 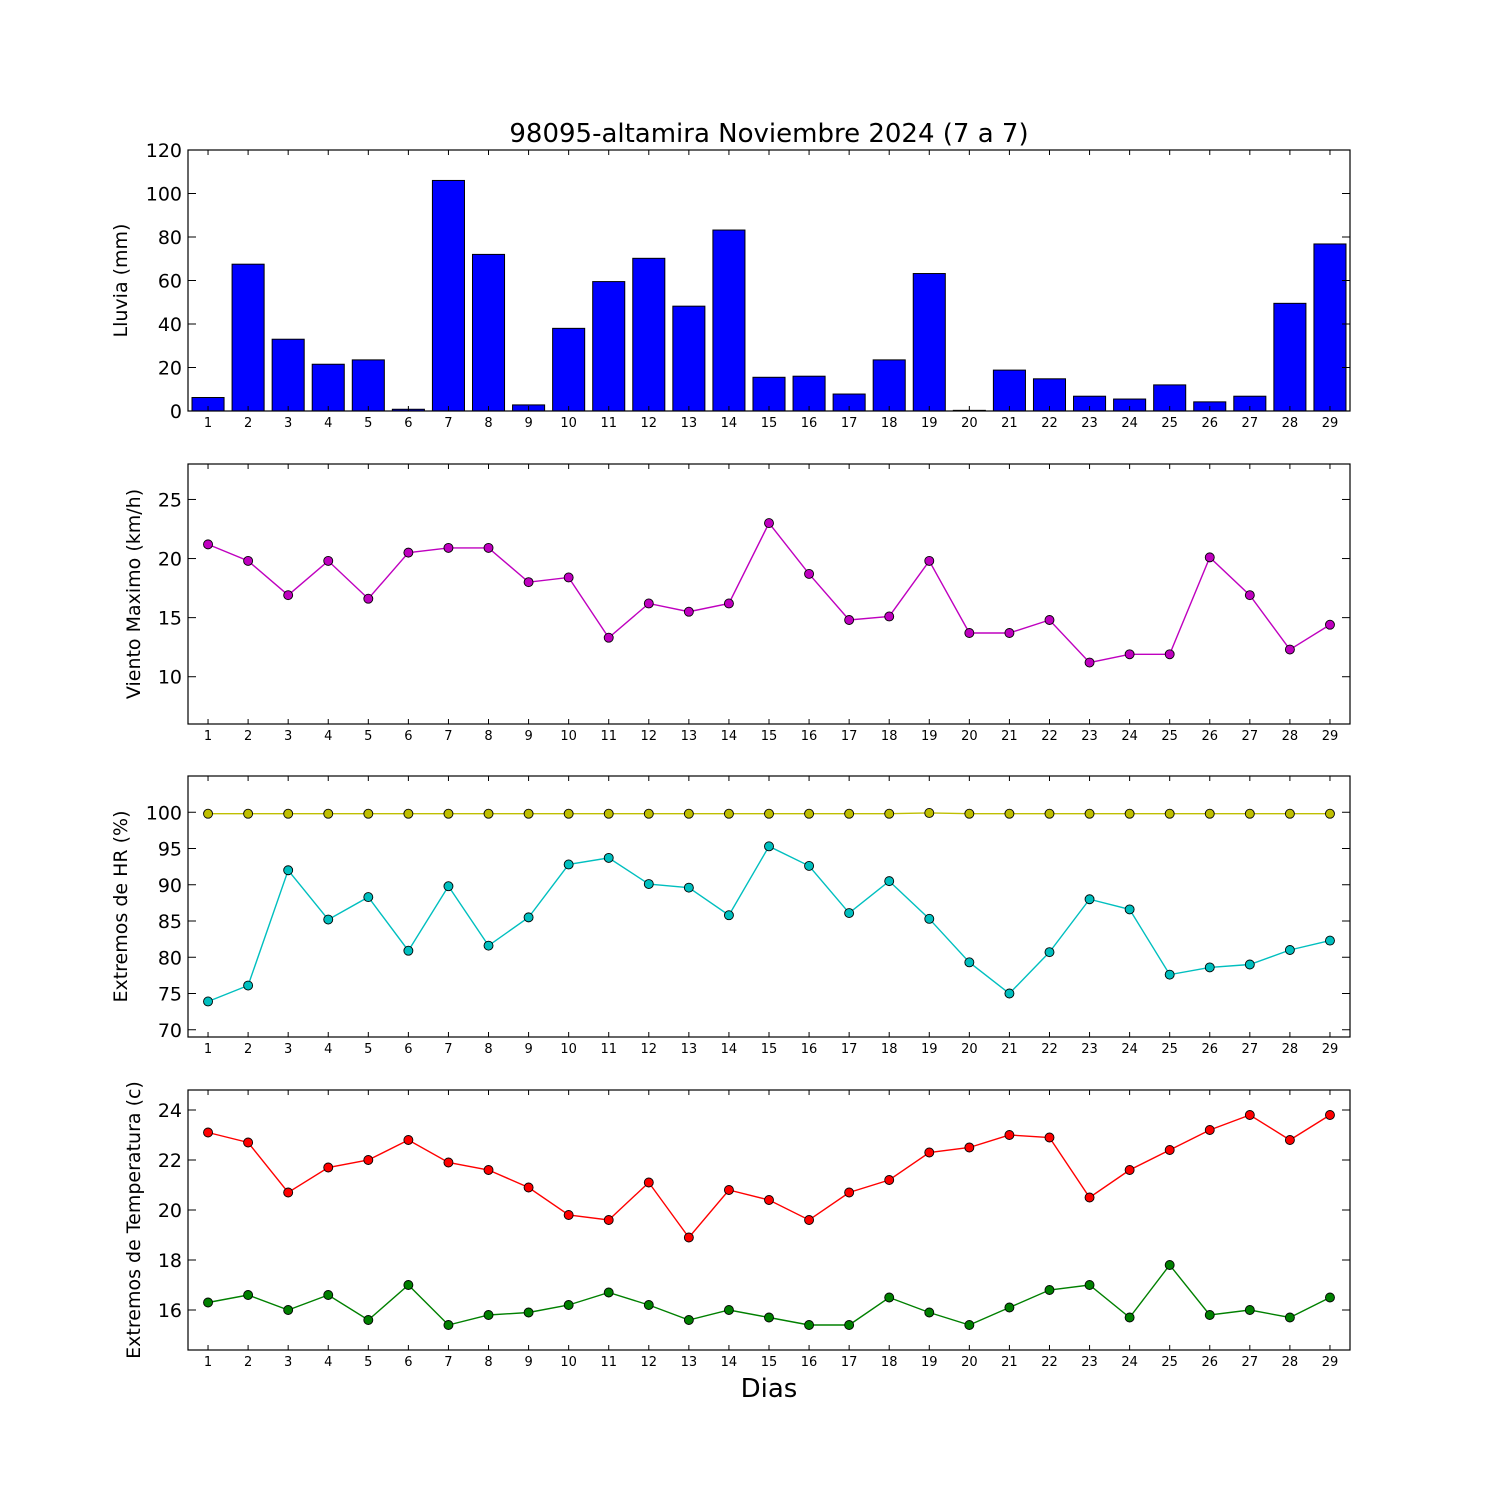 I want to click on humidity-x-tick-label: 13, so click(x=689, y=1049).